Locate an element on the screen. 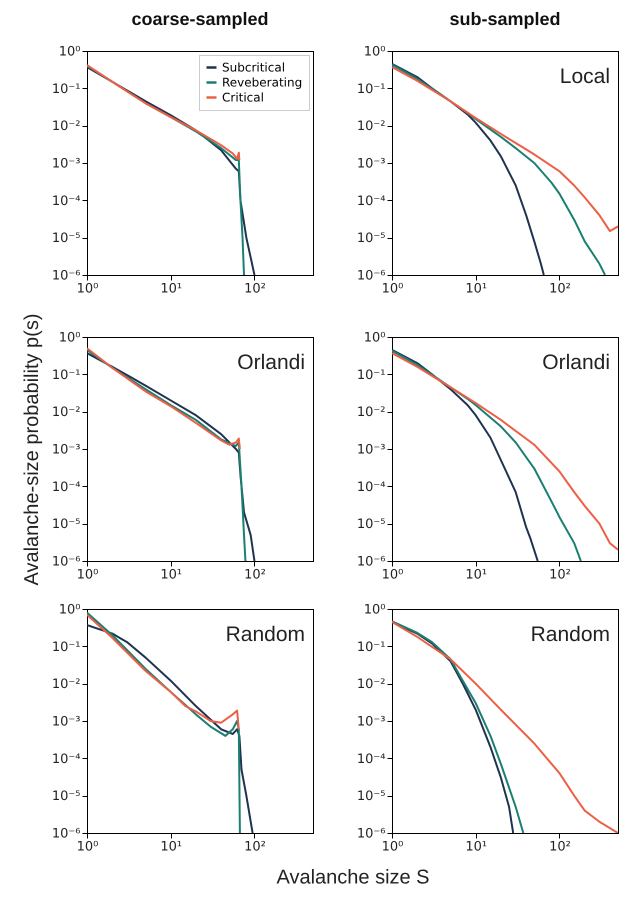 The height and width of the screenshot is (918, 638). y-axis-title: Avalanche-size probability p(s) is located at coordinates (31, 450).